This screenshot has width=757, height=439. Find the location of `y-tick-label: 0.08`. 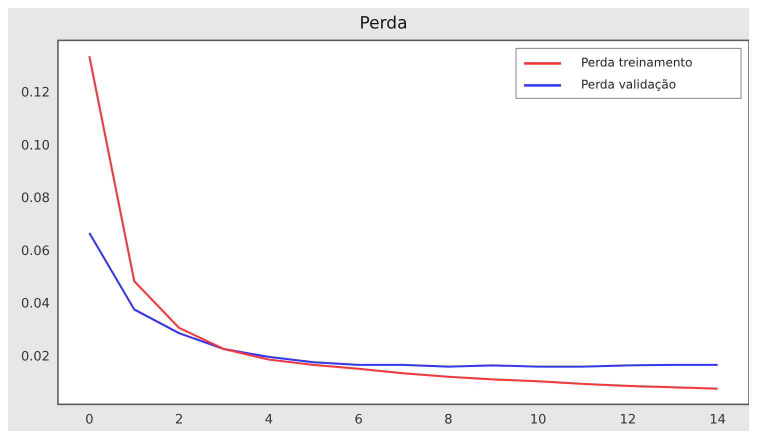

y-tick-label: 0.08 is located at coordinates (35, 198).